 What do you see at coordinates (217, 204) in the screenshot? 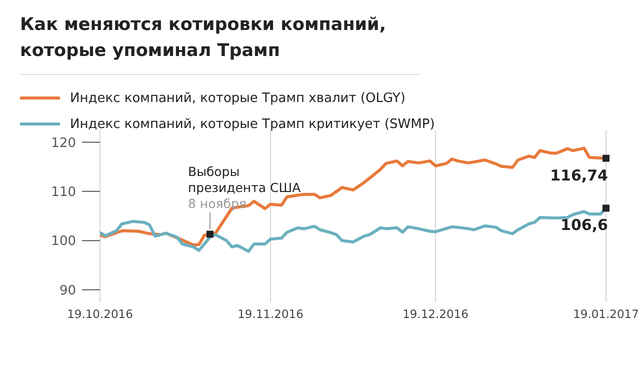
I see `annotation: 8 ноября` at bounding box center [217, 204].